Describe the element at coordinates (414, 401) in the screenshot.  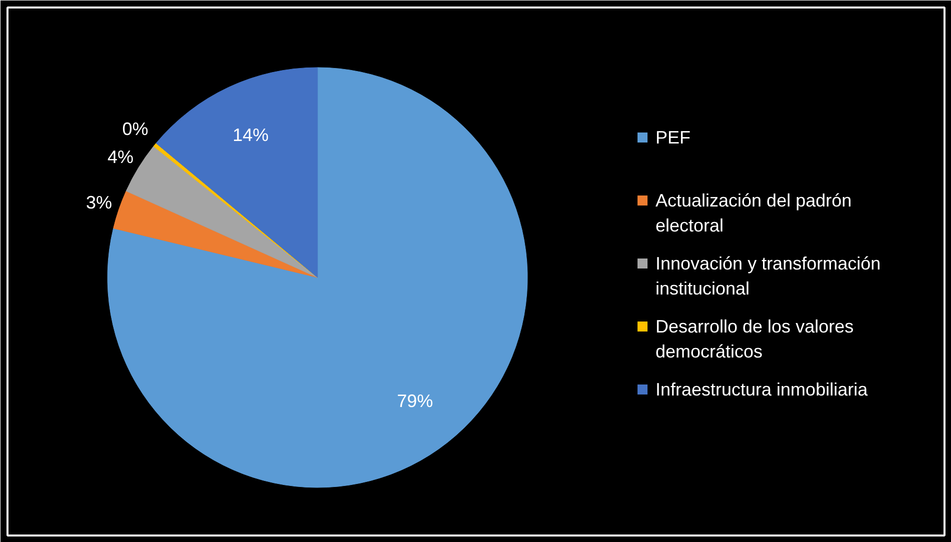
I see `data-label: 79%` at that location.